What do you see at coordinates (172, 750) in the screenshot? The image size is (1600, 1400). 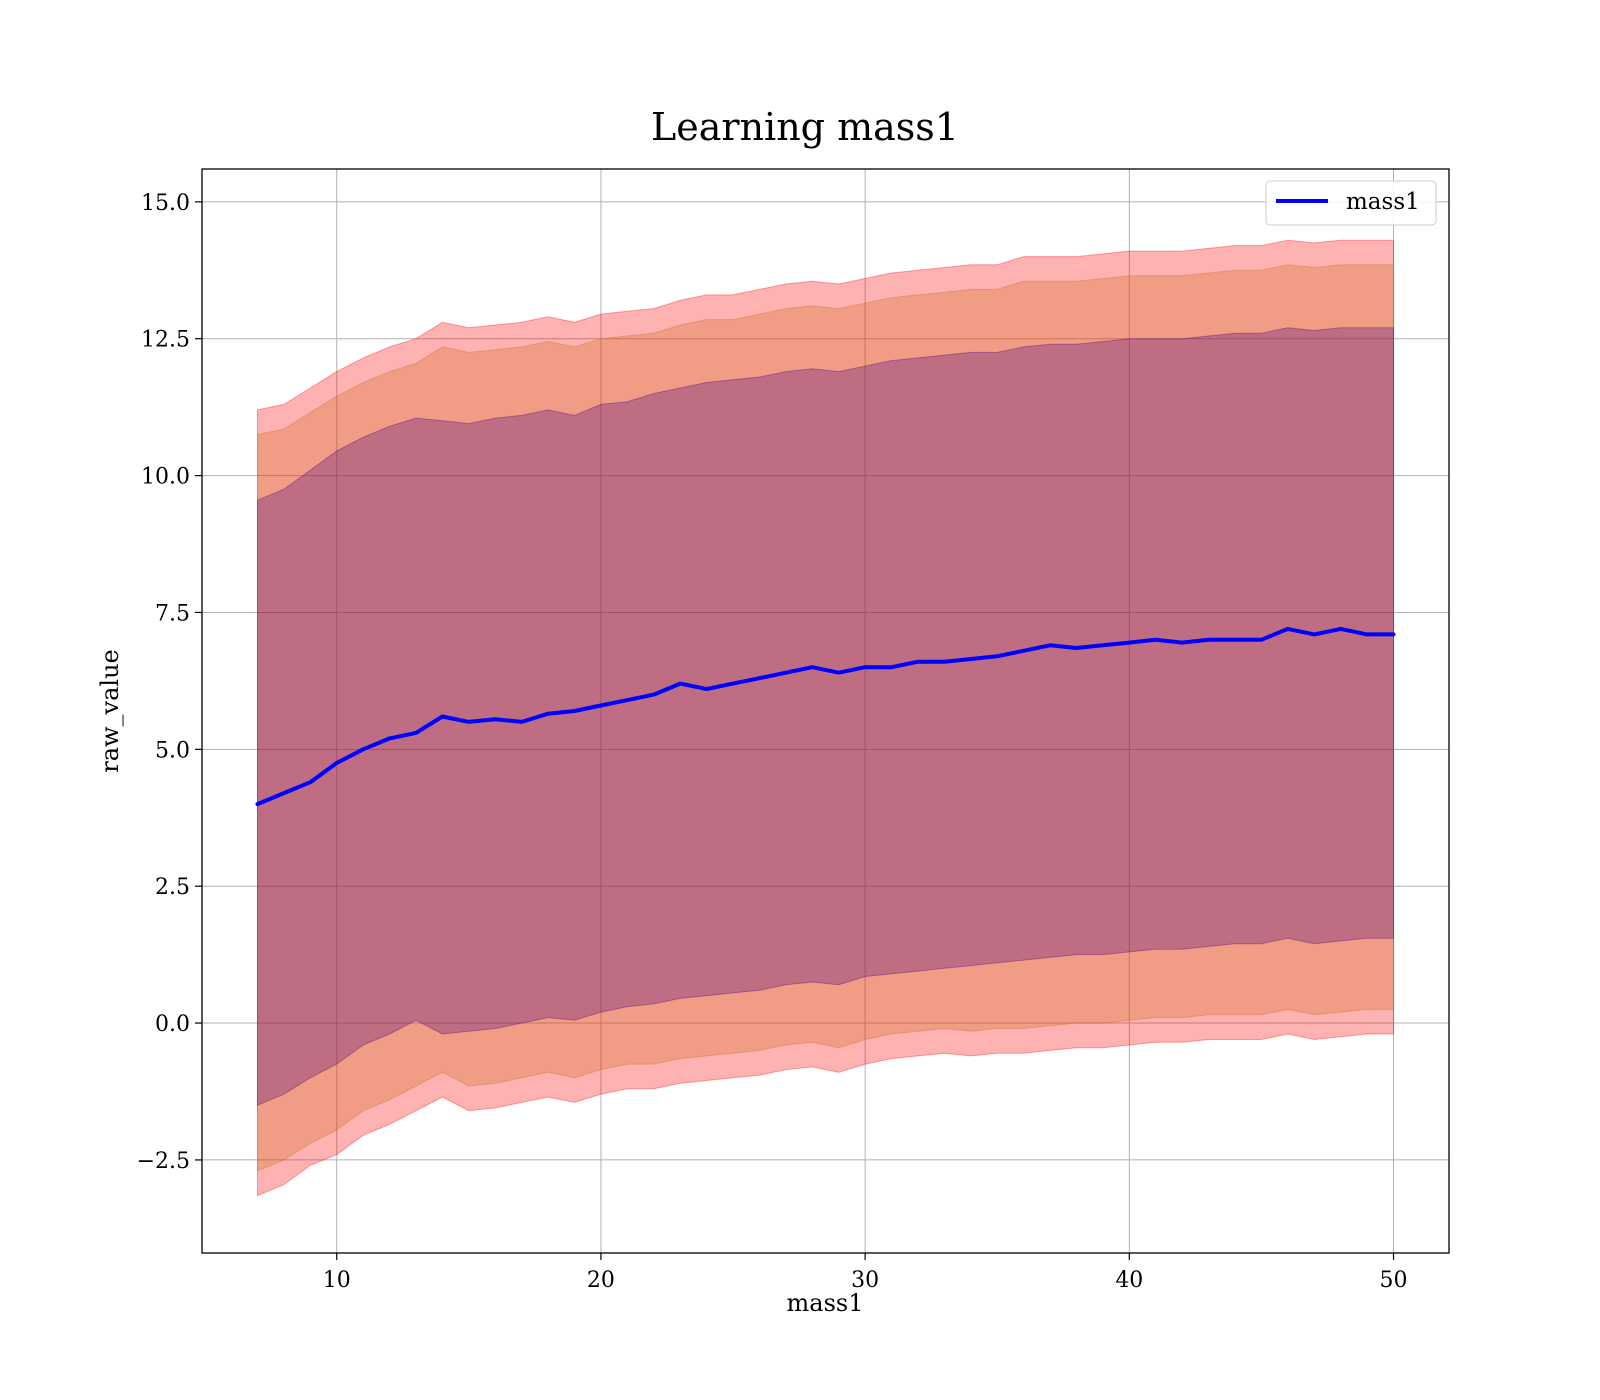 I see `y-tick-label: 5.0` at bounding box center [172, 750].